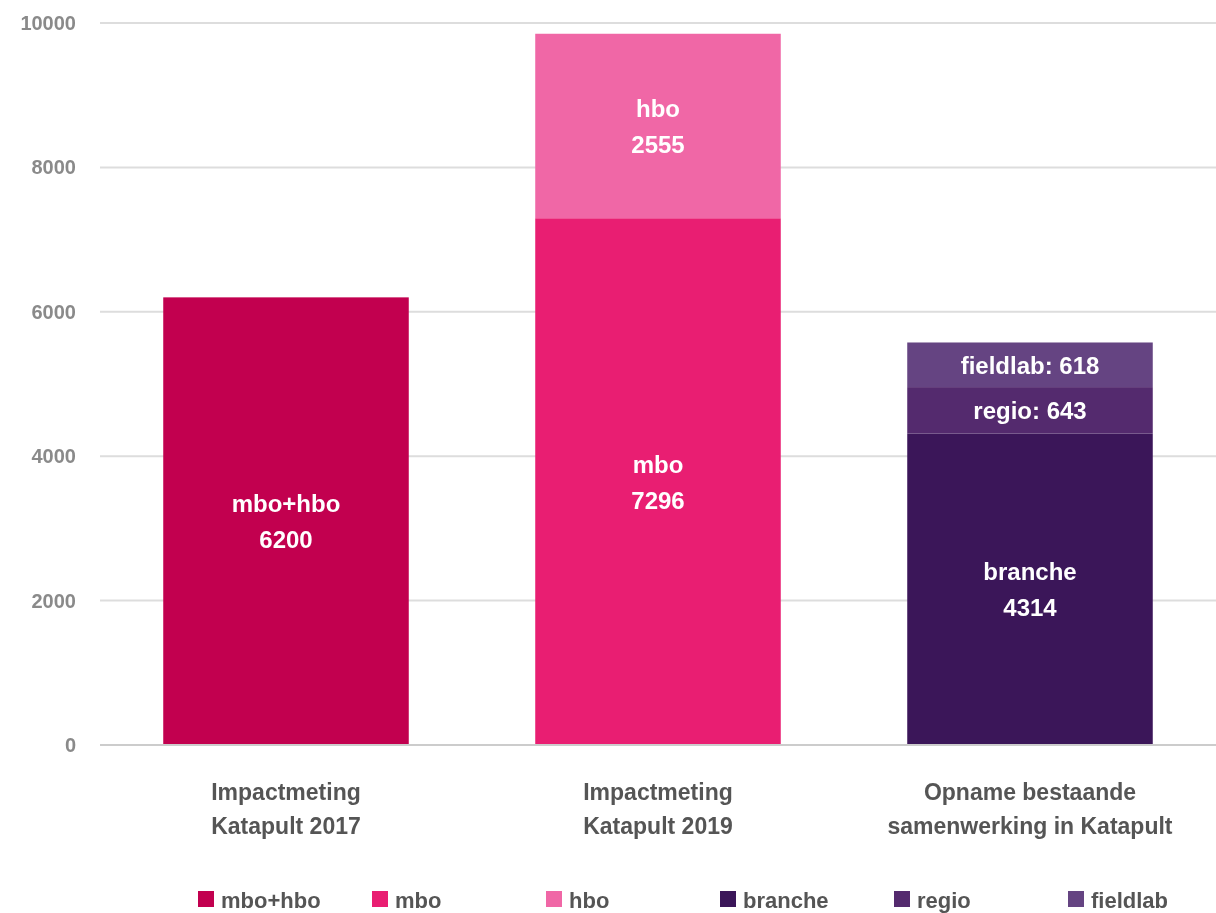  Describe the element at coordinates (1030, 589) in the screenshot. I see `data-label: branche 4314` at that location.